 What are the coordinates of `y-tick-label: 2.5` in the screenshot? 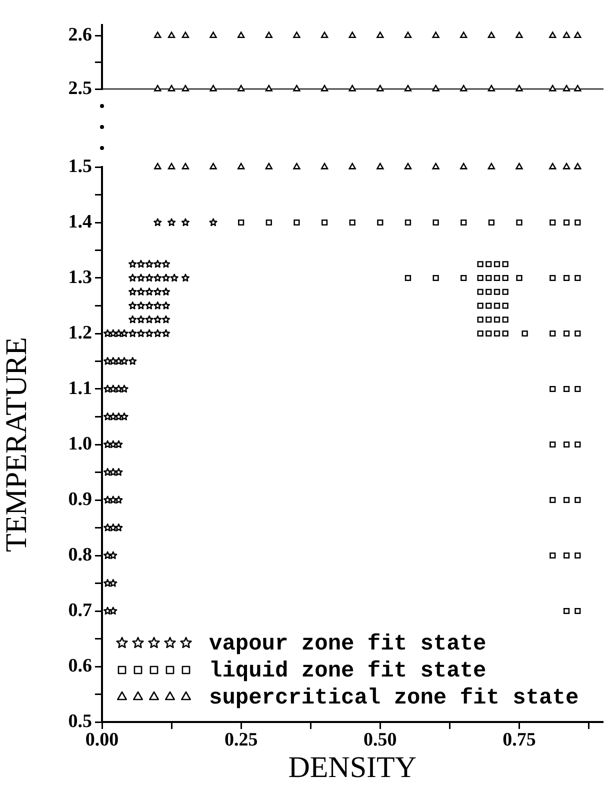 It's located at (80, 88).